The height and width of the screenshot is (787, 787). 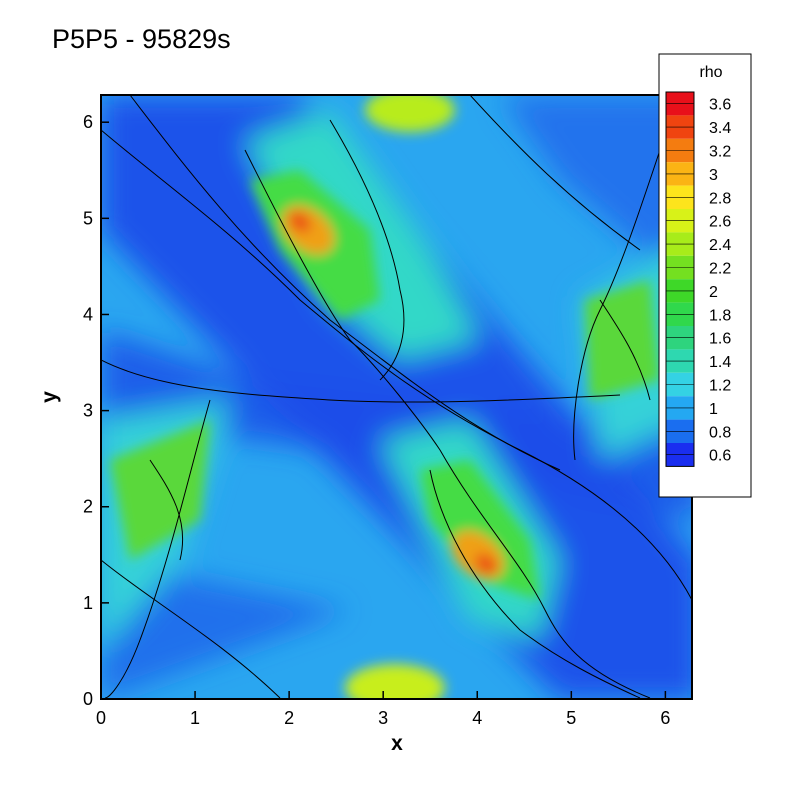 I want to click on legend-label: 1, so click(x=713, y=409).